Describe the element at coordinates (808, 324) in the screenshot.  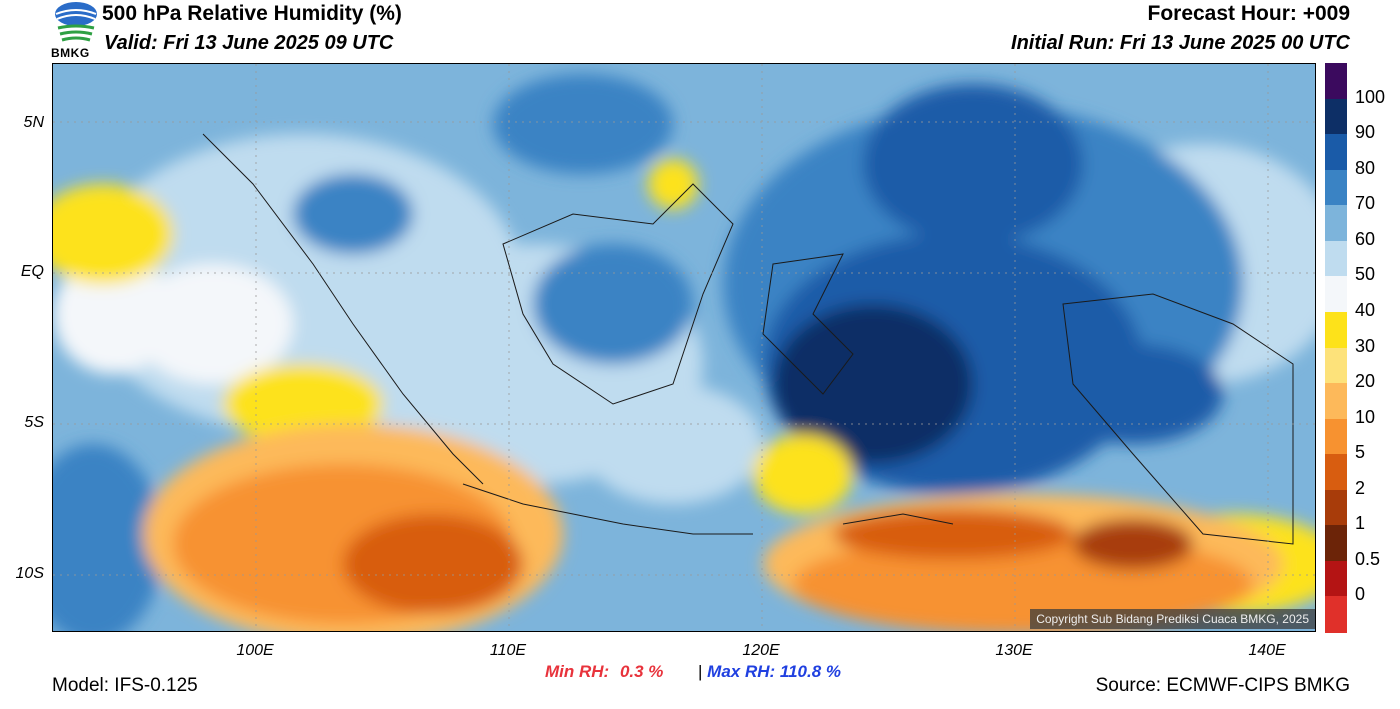
I see `sulawesi-coast` at that location.